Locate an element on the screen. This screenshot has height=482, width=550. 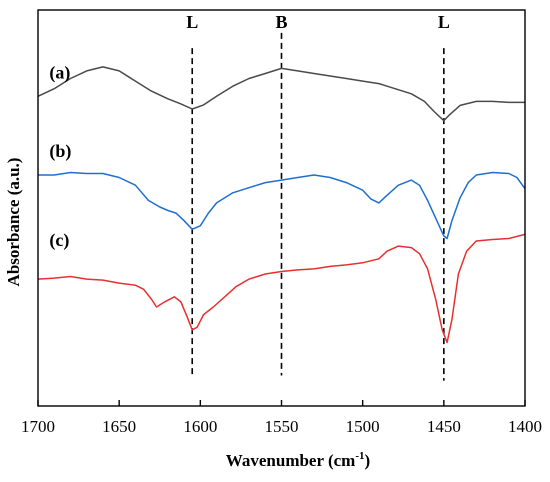
x-tick-label: 1400 is located at coordinates (525, 426).